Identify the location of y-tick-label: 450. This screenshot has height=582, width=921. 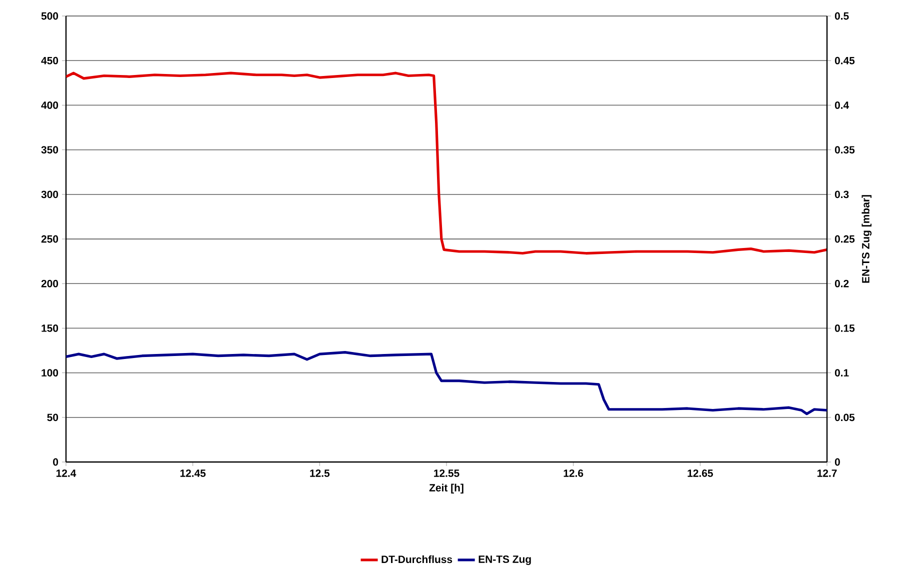
(49, 60).